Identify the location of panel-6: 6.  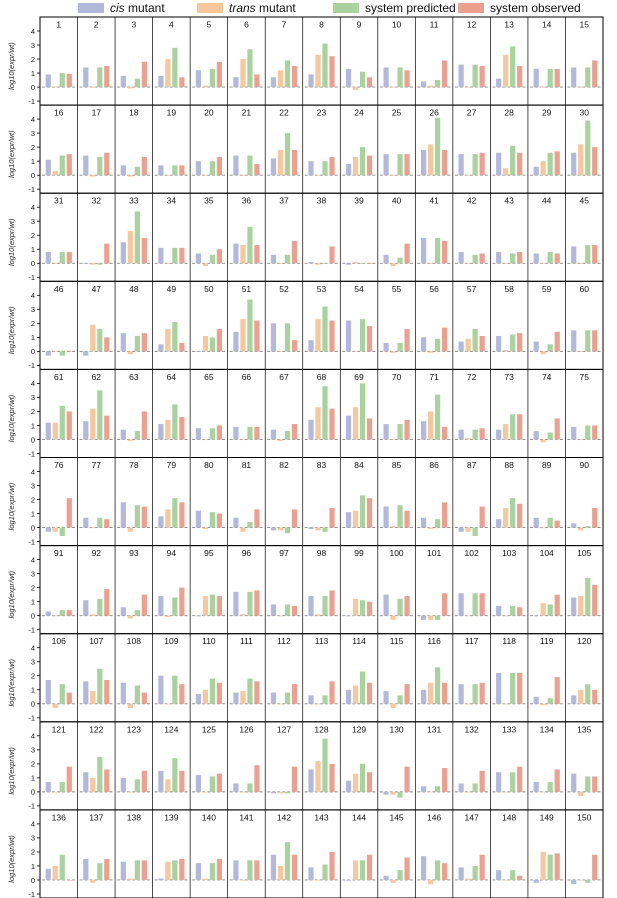
(246, 54).